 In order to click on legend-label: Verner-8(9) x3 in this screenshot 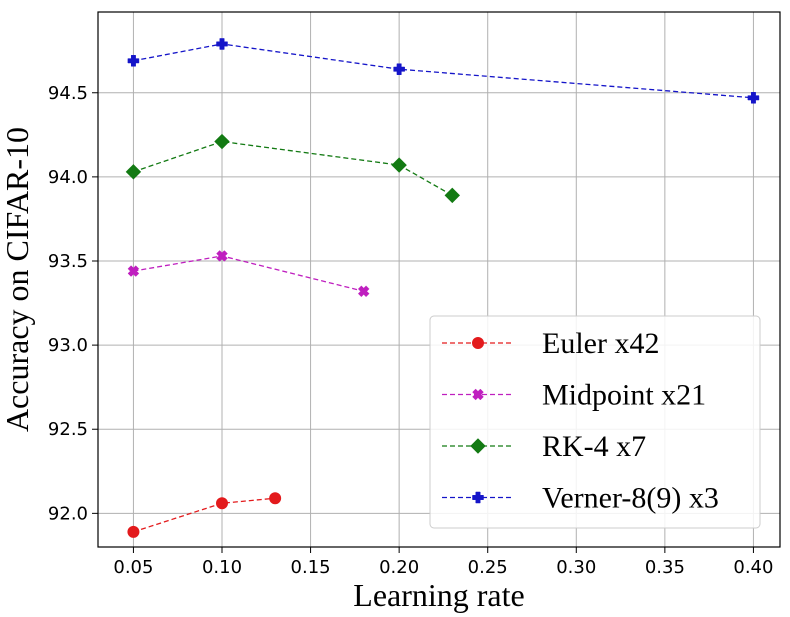, I will do `click(630, 498)`.